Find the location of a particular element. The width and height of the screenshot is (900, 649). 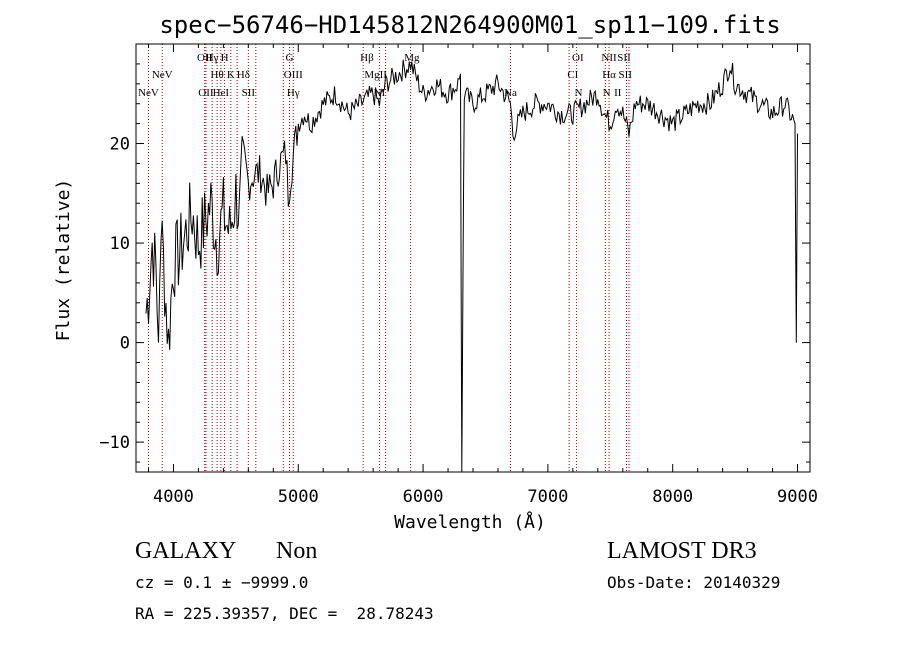

line-label: NII is located at coordinates (609, 58).